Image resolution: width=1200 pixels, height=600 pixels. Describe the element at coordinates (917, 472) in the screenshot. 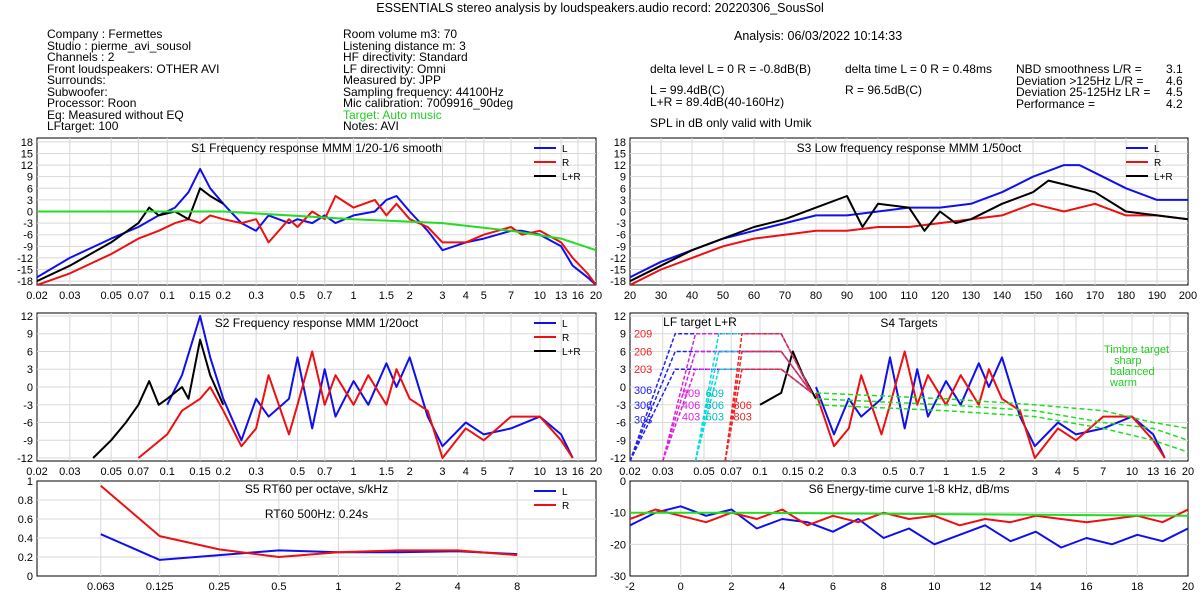

I see `x-tick-label: 0.7` at that location.